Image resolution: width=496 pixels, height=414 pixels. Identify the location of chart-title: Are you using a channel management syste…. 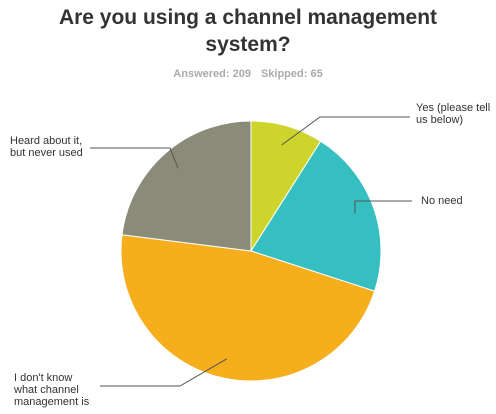
(248, 31).